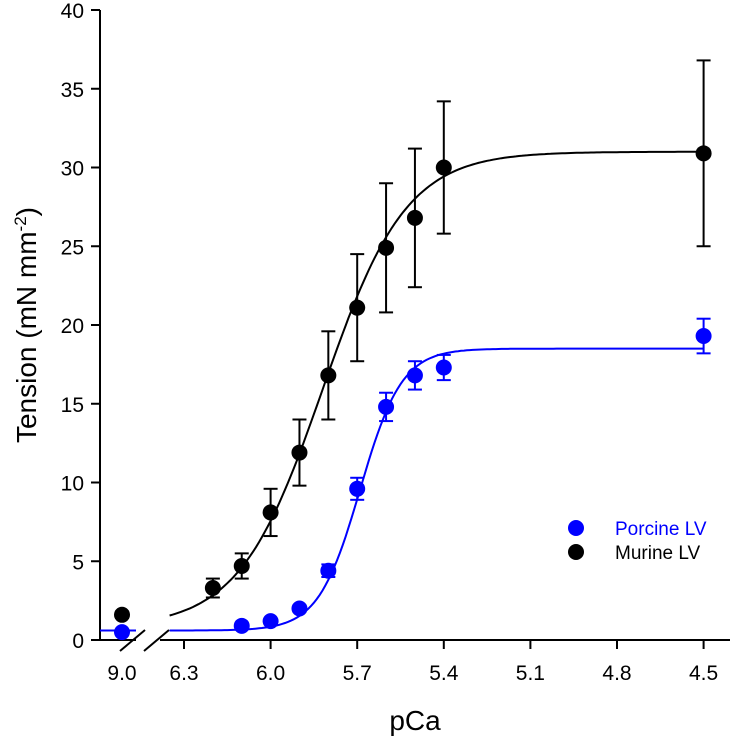 This screenshot has height=745, width=732. I want to click on legend-label: Murine LV, so click(658, 553).